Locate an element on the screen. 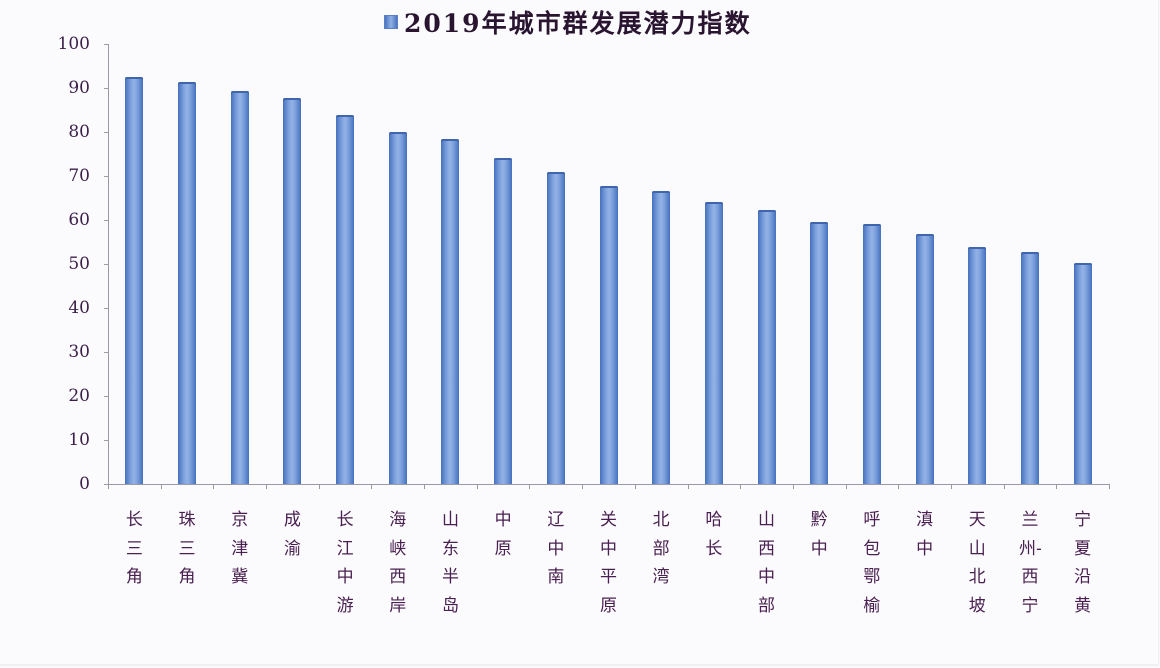 The width and height of the screenshot is (1160, 668). x-category-label: 关中平原 is located at coordinates (608, 563).